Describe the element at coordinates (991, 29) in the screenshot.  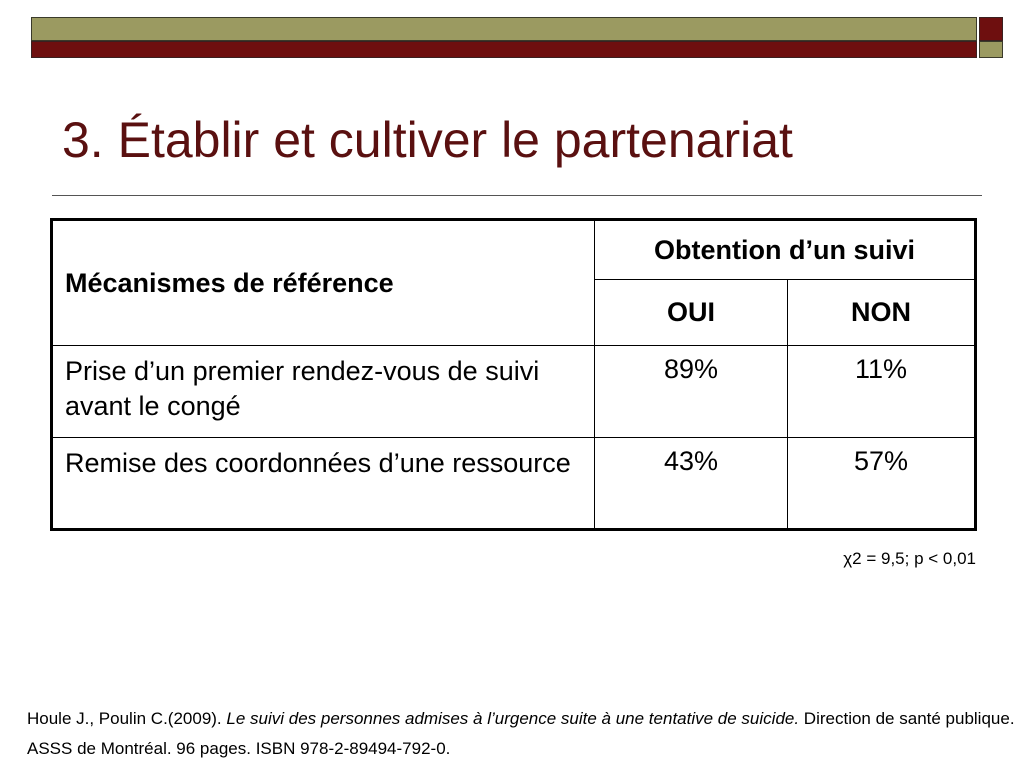
I see `header-square-maroon` at that location.